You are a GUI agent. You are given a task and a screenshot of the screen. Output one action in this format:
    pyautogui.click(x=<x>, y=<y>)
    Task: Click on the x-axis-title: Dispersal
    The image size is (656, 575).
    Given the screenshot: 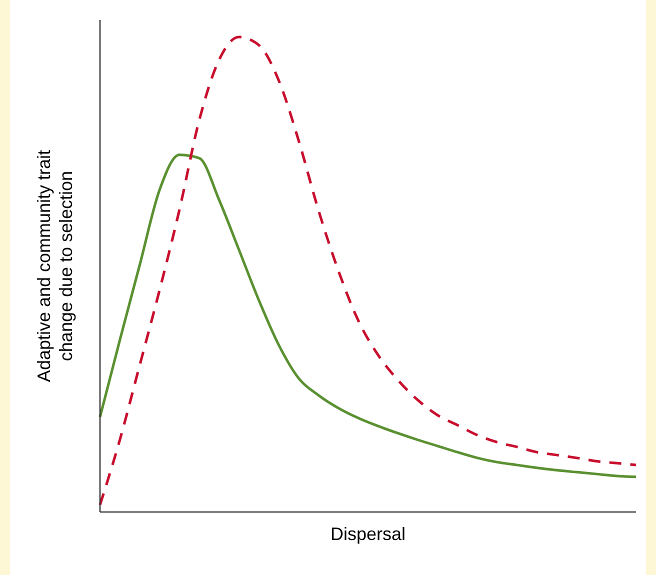 What is the action you would take?
    pyautogui.click(x=368, y=534)
    